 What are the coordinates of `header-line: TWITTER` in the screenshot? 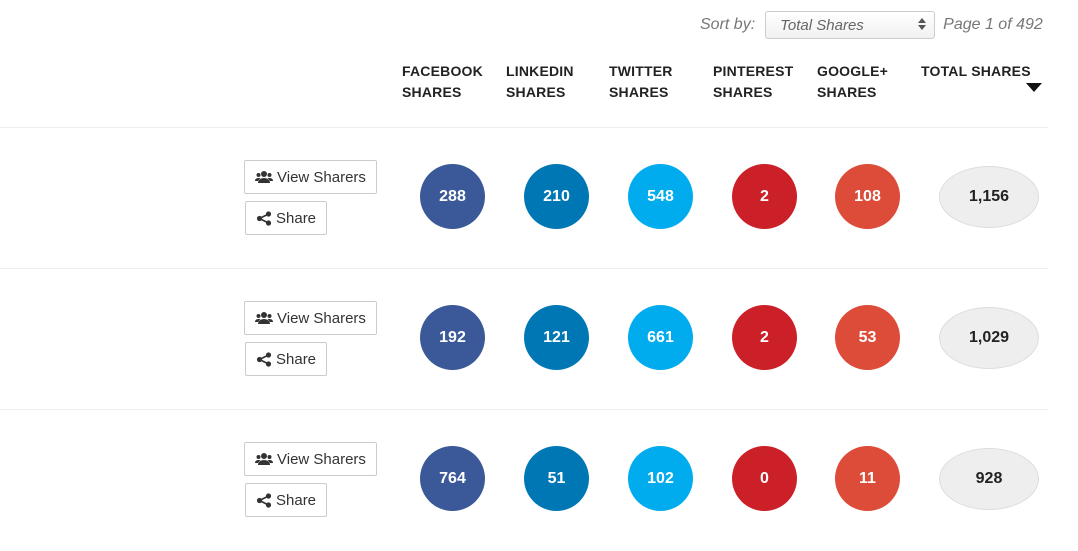 It's located at (641, 71).